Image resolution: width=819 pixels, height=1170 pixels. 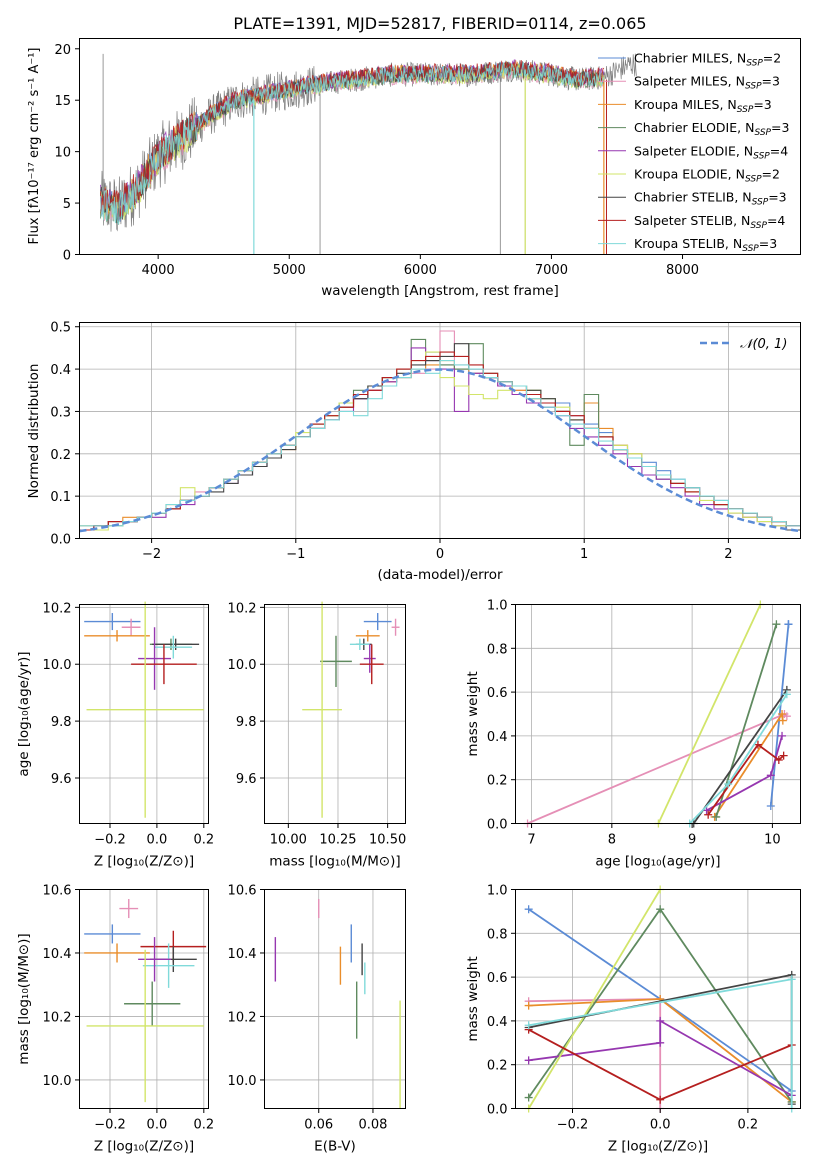 I want to click on xtick-label: 8, so click(x=612, y=840).